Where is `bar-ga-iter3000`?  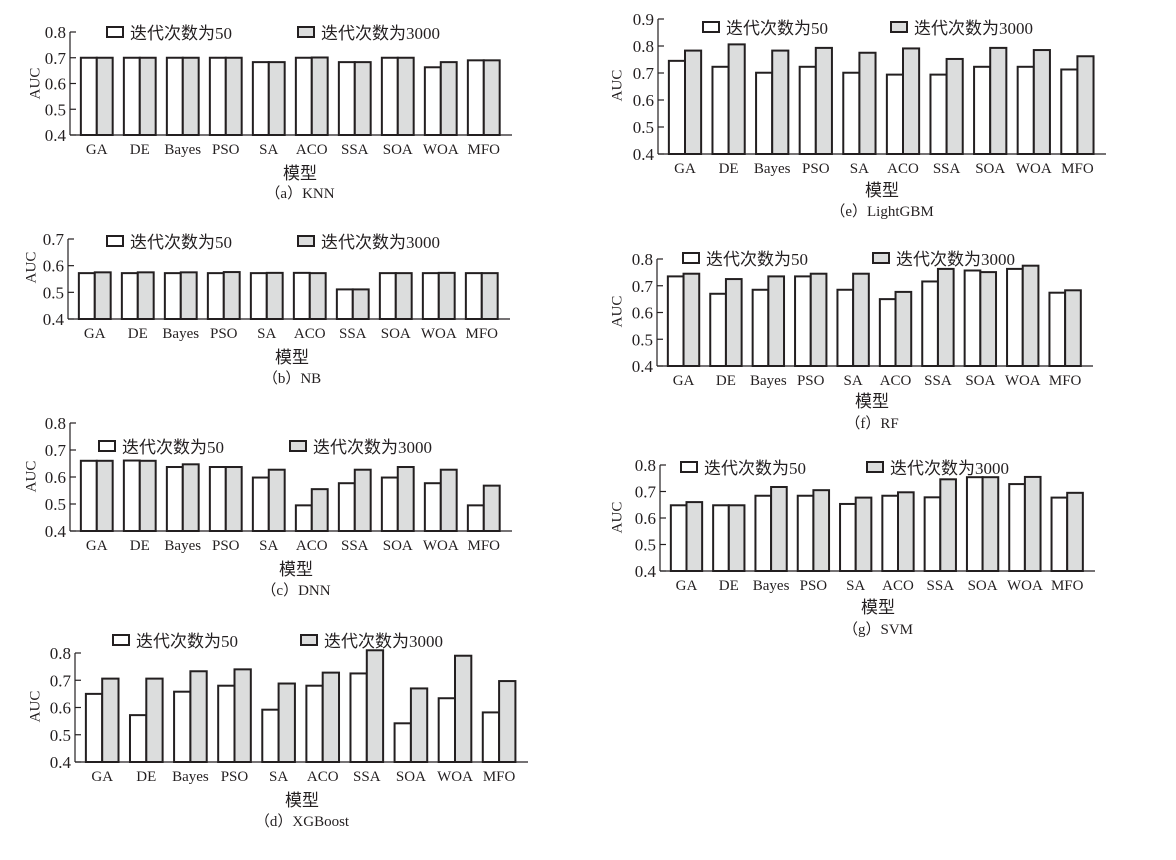
bar-ga-iter3000 is located at coordinates (104, 495).